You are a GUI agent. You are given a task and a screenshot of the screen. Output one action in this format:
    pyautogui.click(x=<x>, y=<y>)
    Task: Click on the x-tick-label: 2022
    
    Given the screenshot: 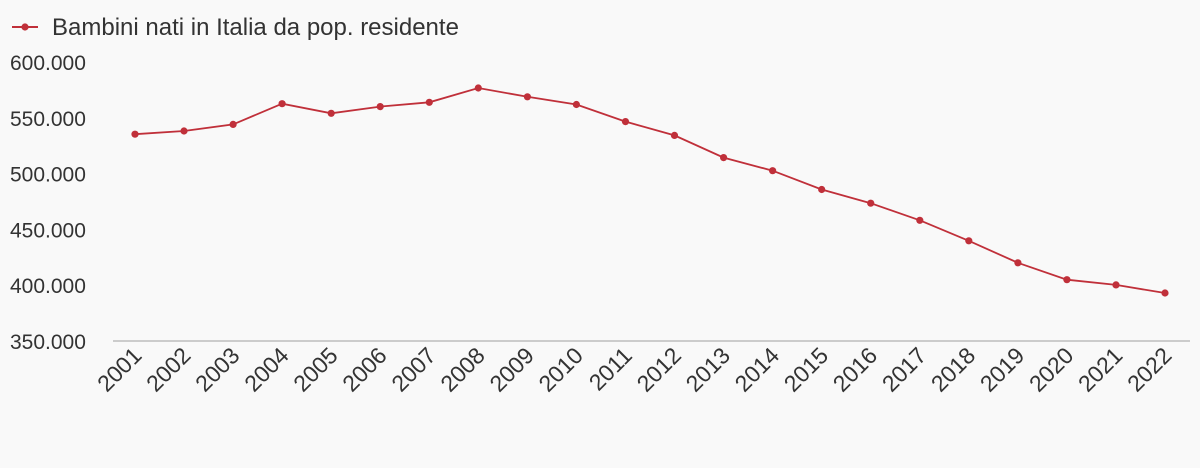 What is the action you would take?
    pyautogui.click(x=1149, y=369)
    